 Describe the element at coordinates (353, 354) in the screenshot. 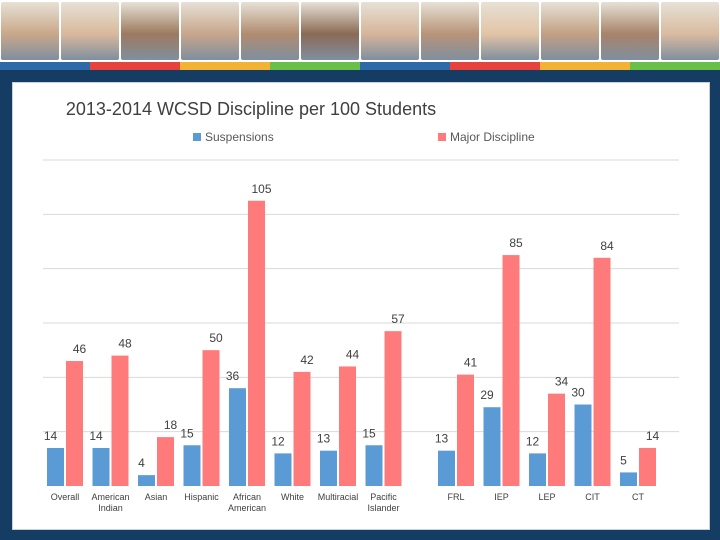

I see `data-label-major-discipline: 44` at that location.